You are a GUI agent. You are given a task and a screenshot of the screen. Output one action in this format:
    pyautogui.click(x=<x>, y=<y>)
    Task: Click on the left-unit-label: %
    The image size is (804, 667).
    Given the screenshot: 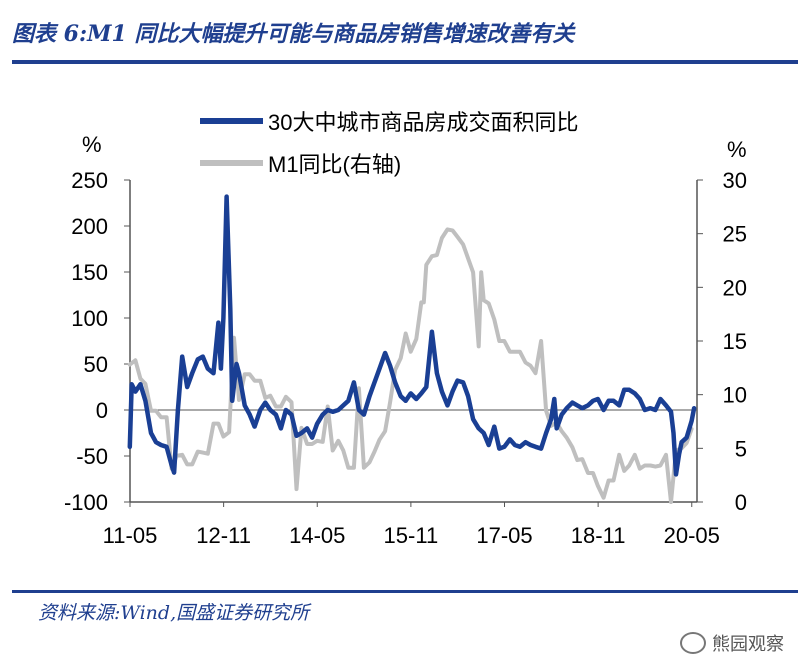 What is the action you would take?
    pyautogui.click(x=92, y=144)
    